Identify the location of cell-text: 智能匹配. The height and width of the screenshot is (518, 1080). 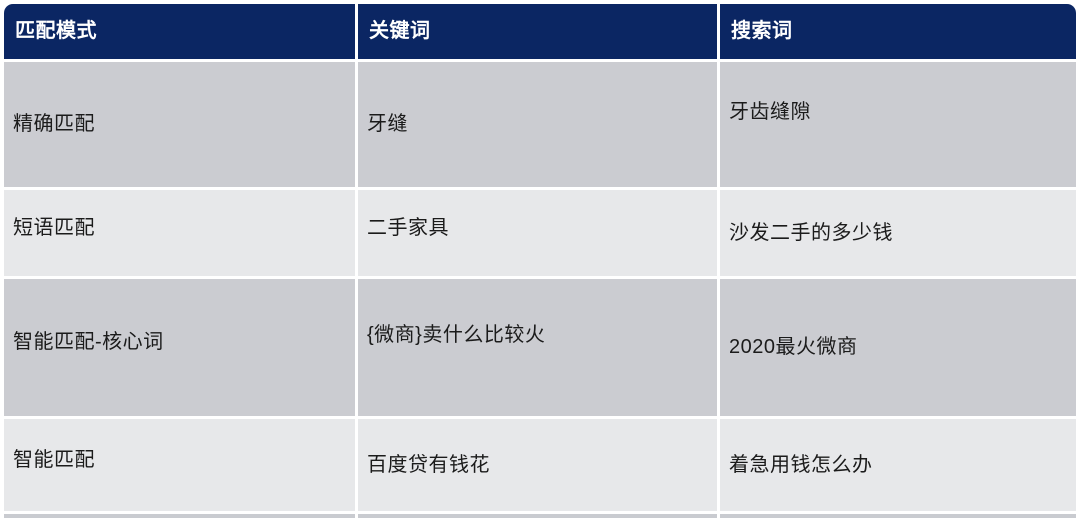
(54, 459).